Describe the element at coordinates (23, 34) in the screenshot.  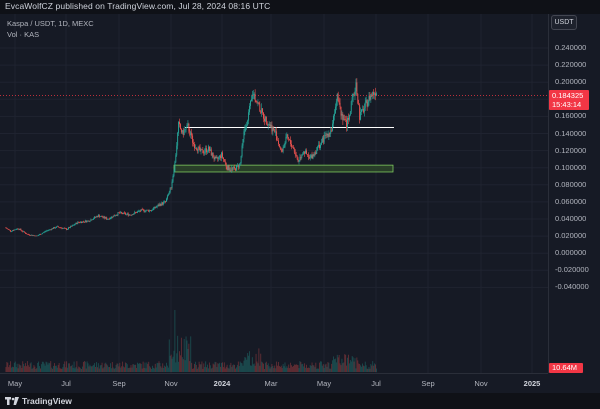
I see `volume-legend: Vol · KAS` at that location.